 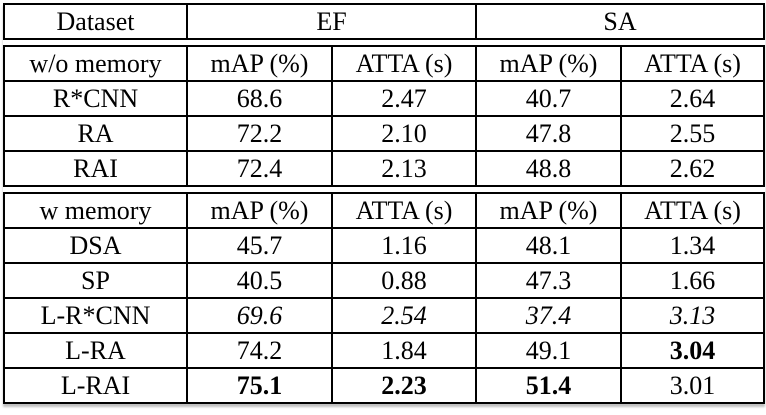 I want to click on cell-value: 0.88, so click(x=404, y=280).